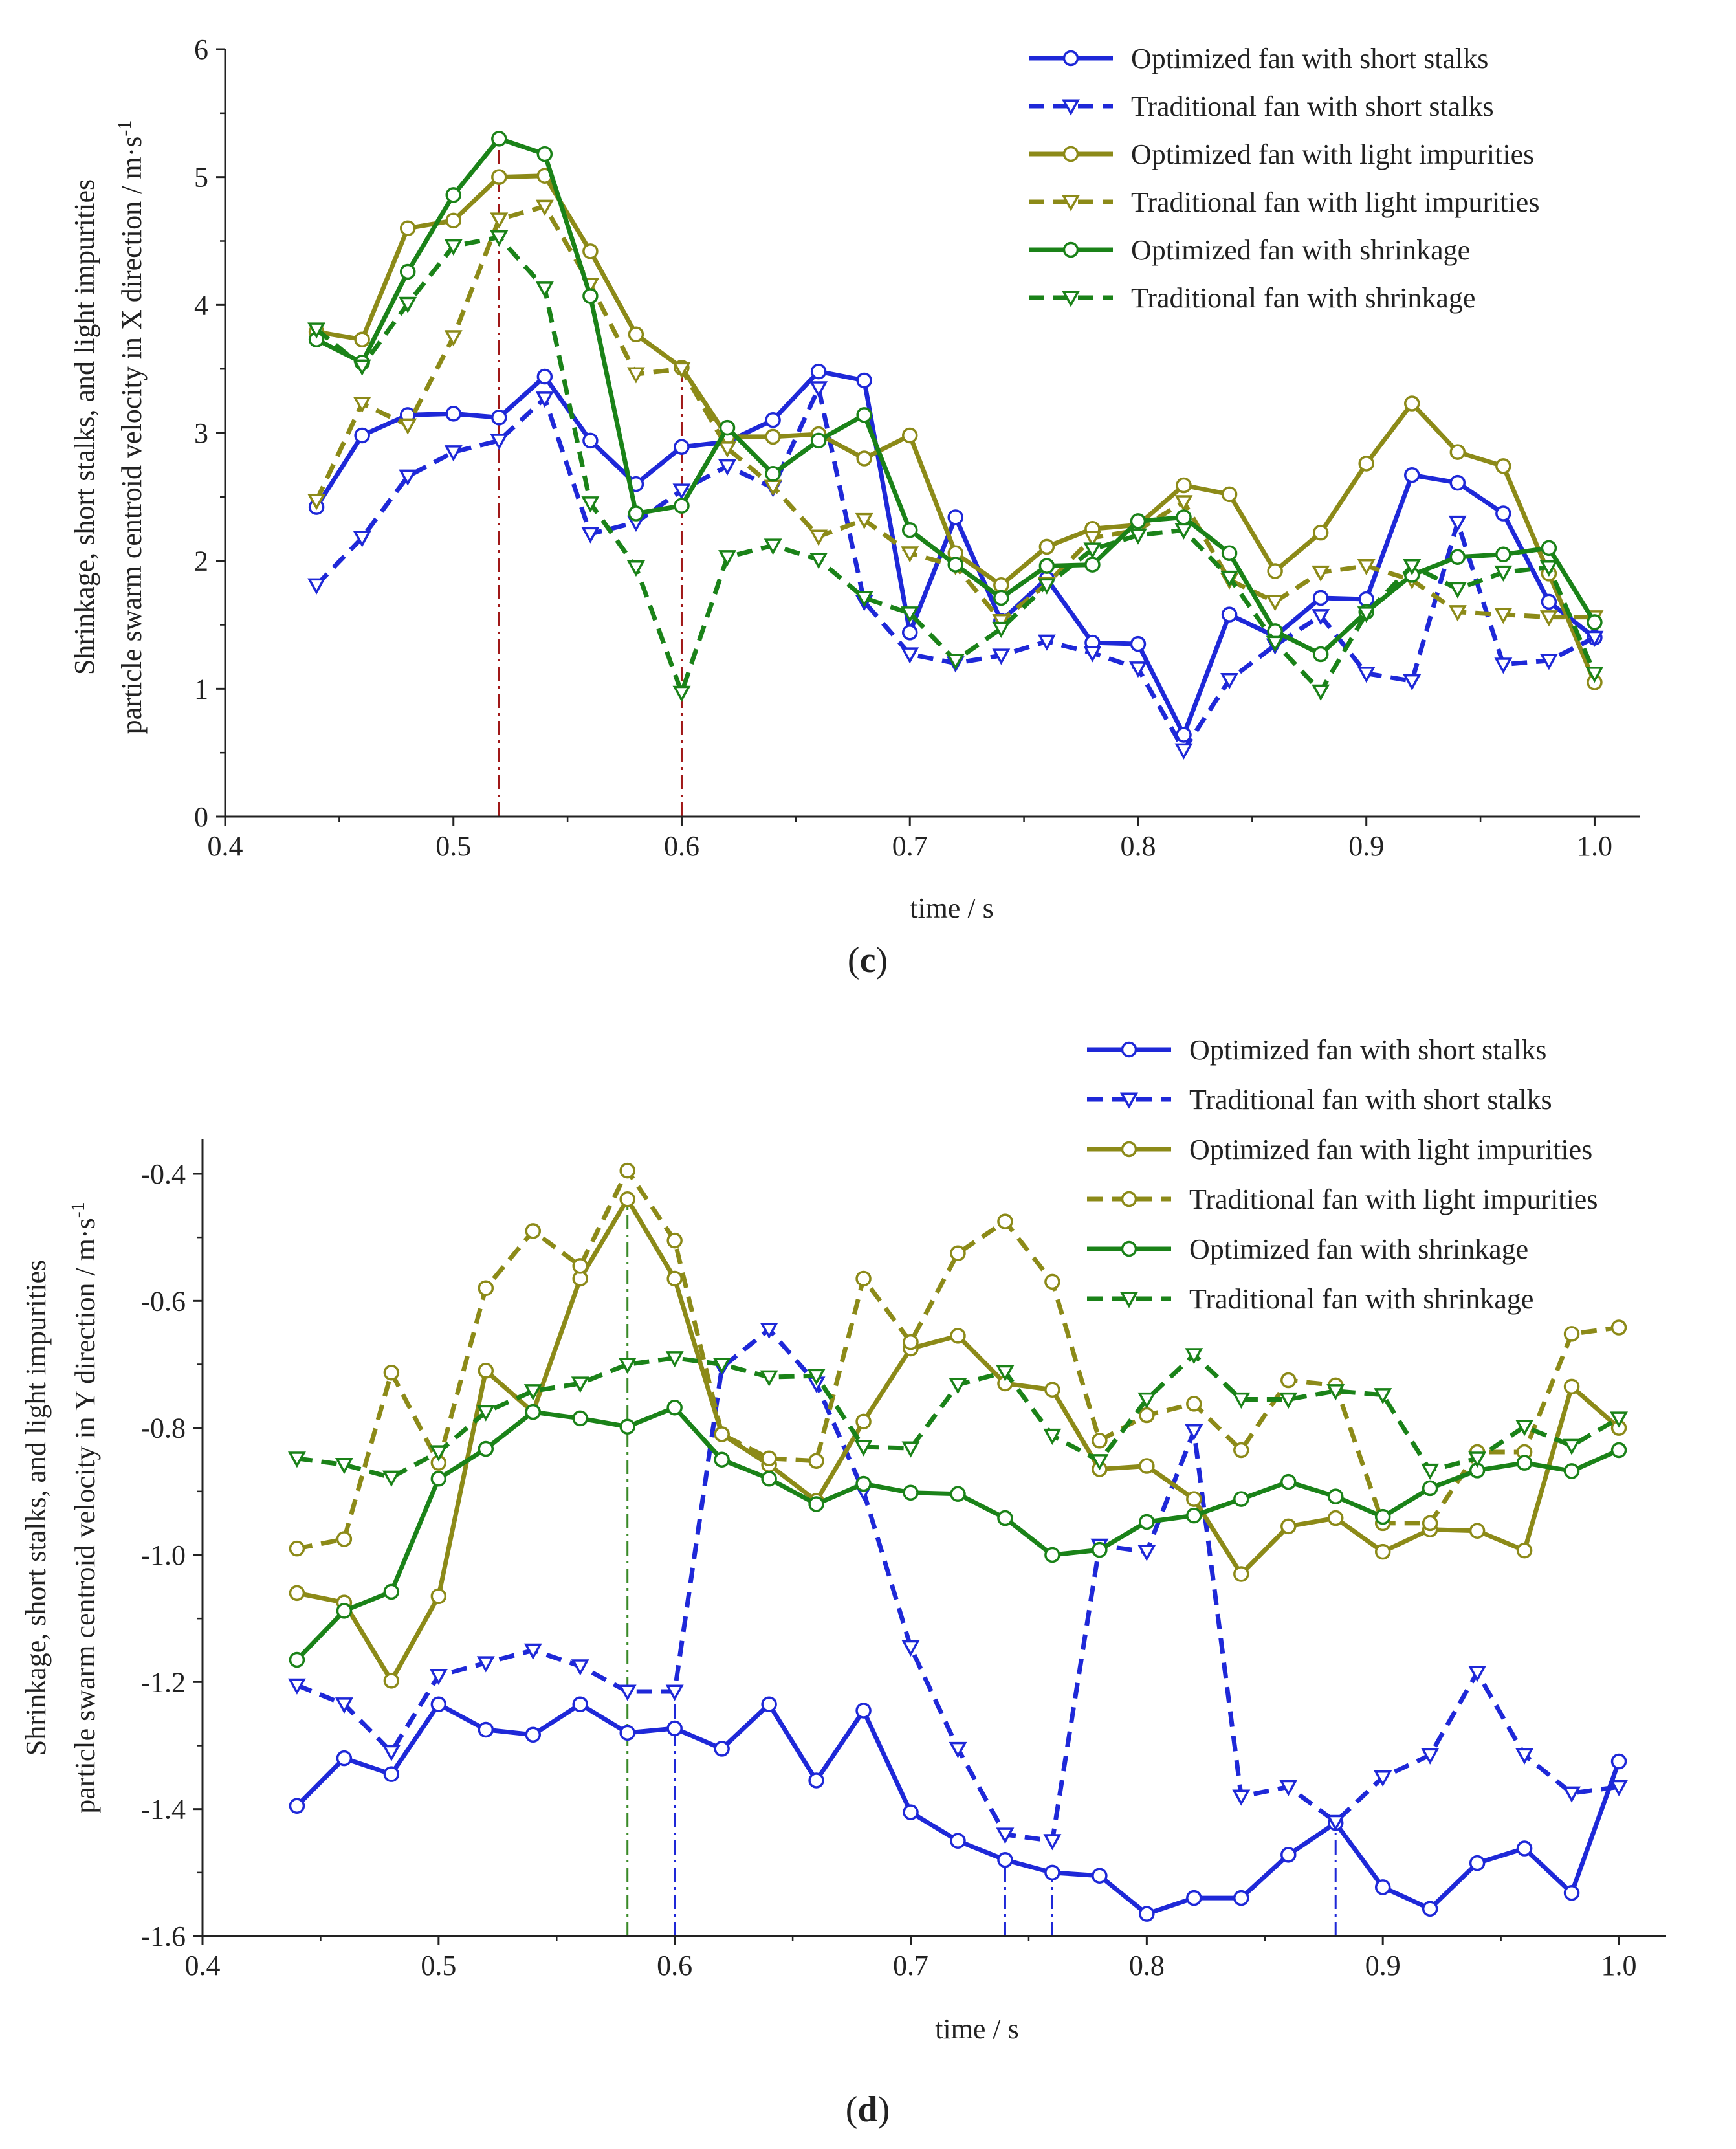  Describe the element at coordinates (1366, 846) in the screenshot. I see `chart-c-x-tick-label-5: 0.9` at that location.